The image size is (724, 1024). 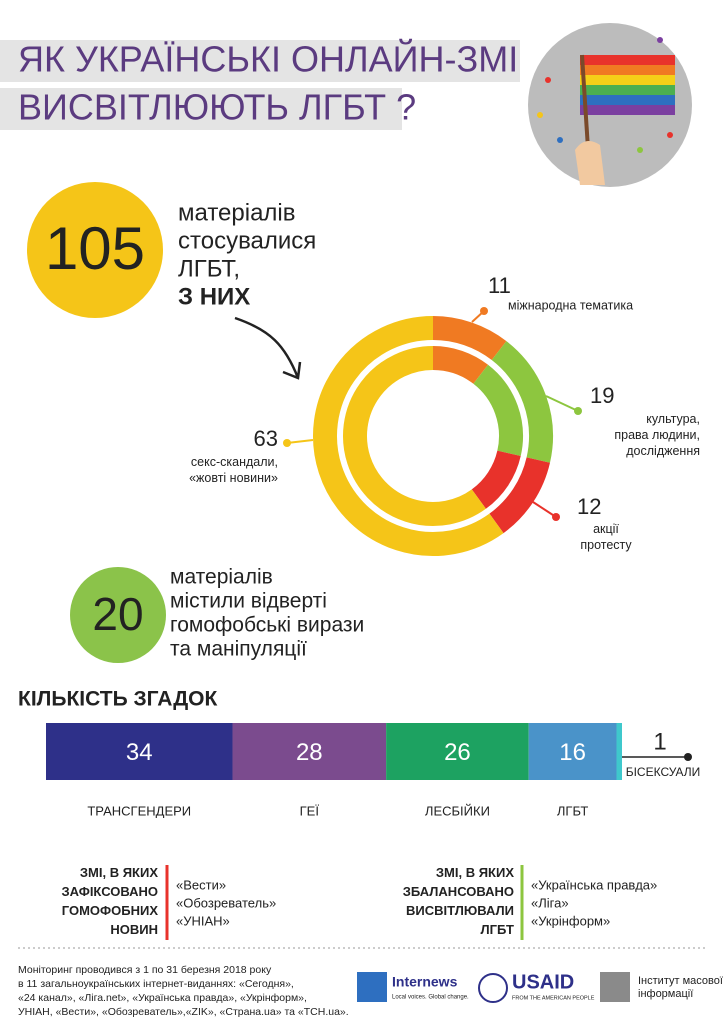 I want to click on value-label: 16, so click(x=572, y=752).